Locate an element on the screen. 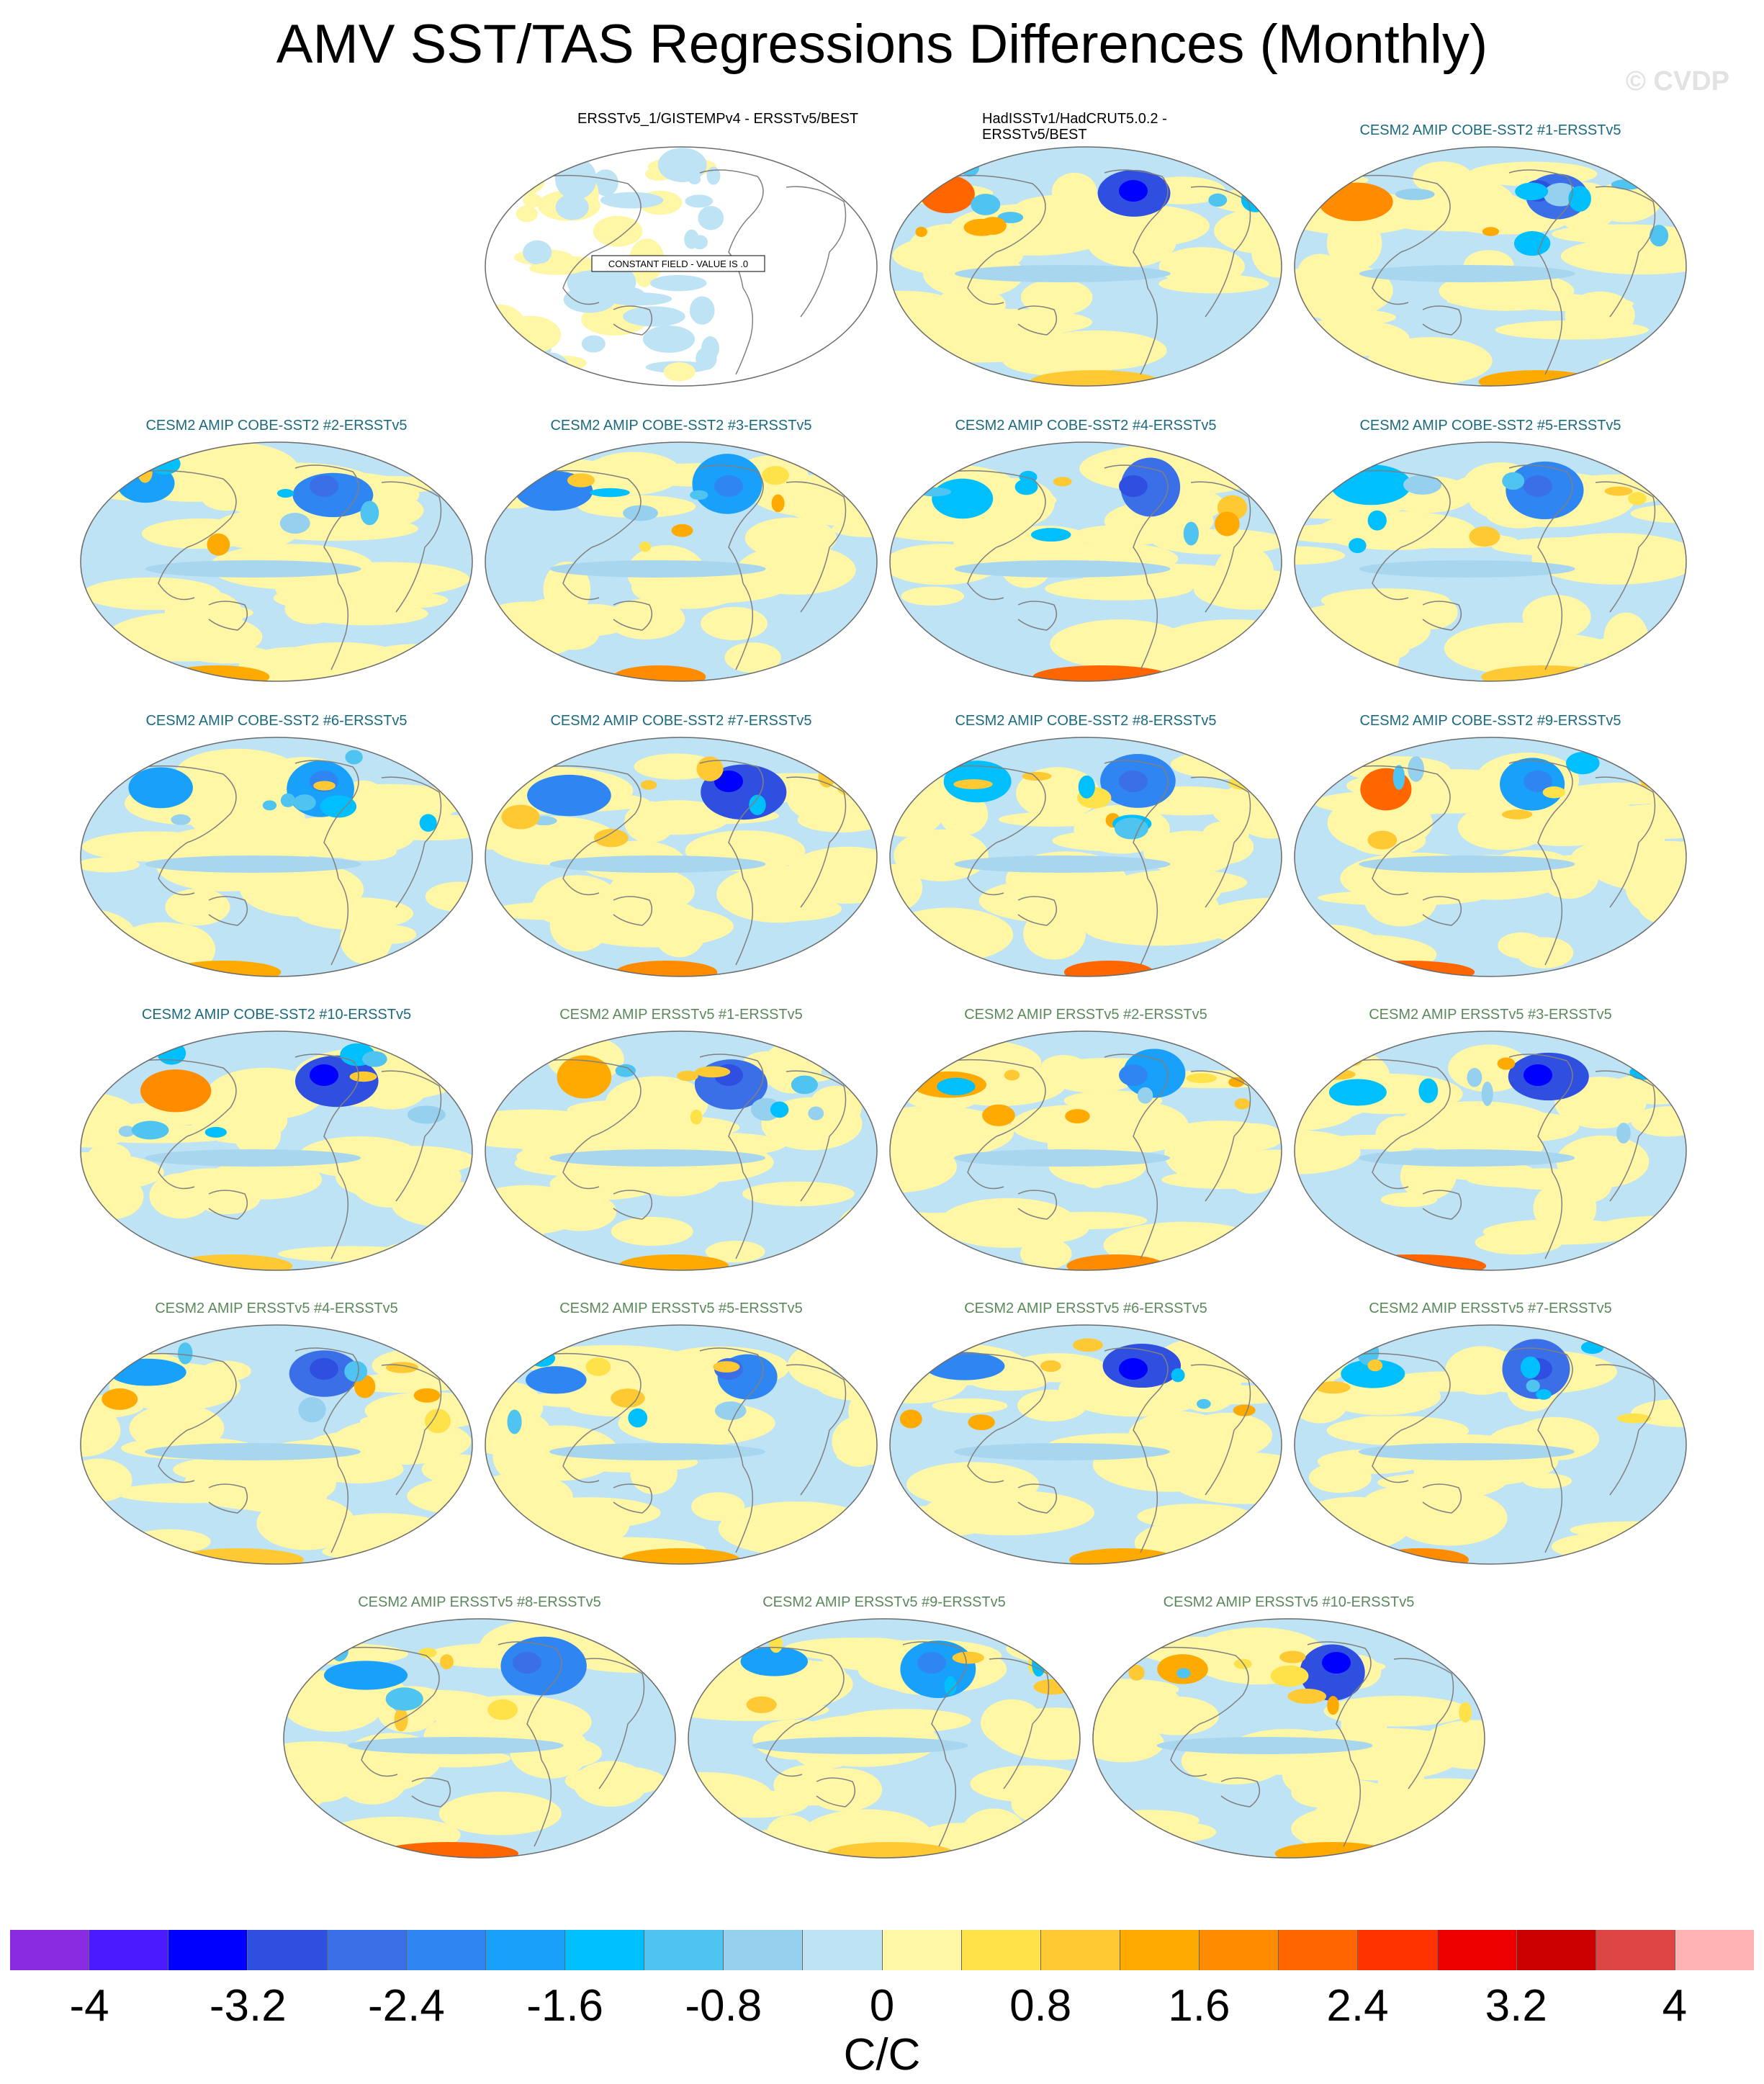 Image resolution: width=1764 pixels, height=2084 pixels. panel-title: CESM2 AMIP COBE-SST2 #3-ERSSTv5 is located at coordinates (681, 426).